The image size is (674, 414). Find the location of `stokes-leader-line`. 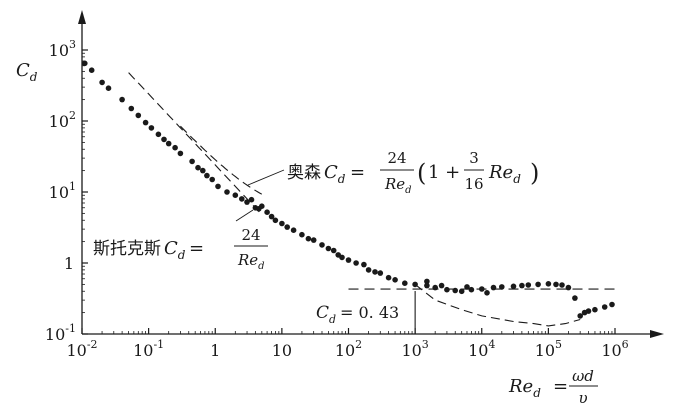

stokes-leader-line is located at coordinates (244, 215).